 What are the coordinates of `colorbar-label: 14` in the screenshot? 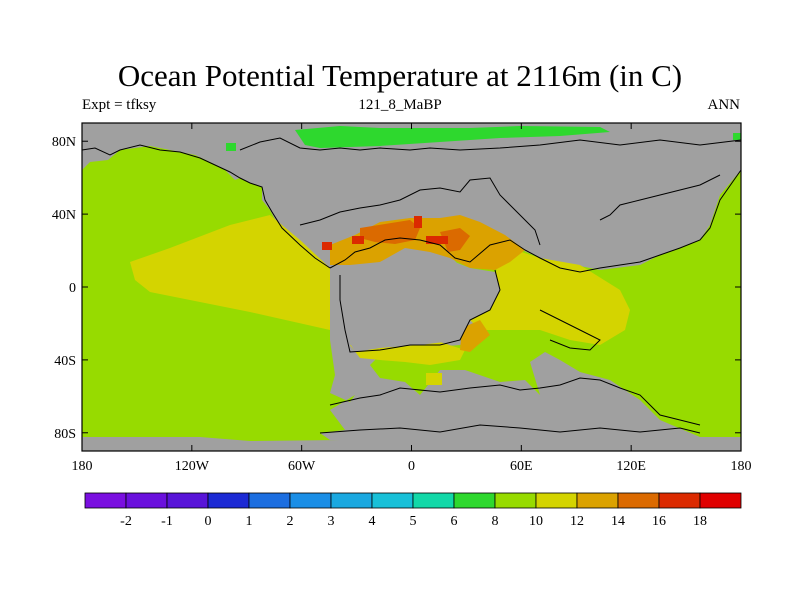 It's located at (618, 521).